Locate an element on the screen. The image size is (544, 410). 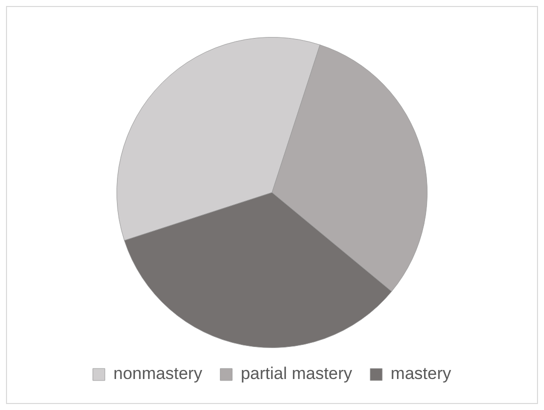
legend-label: mastery is located at coordinates (421, 374).